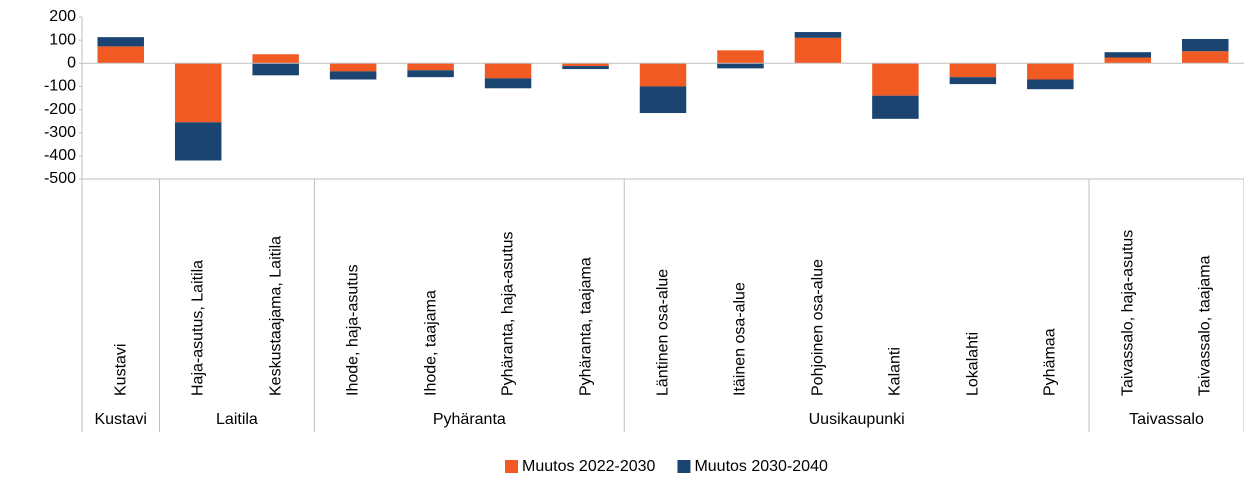  Describe the element at coordinates (276, 315) in the screenshot. I see `category-label: Keskustaajama, Laitila` at that location.